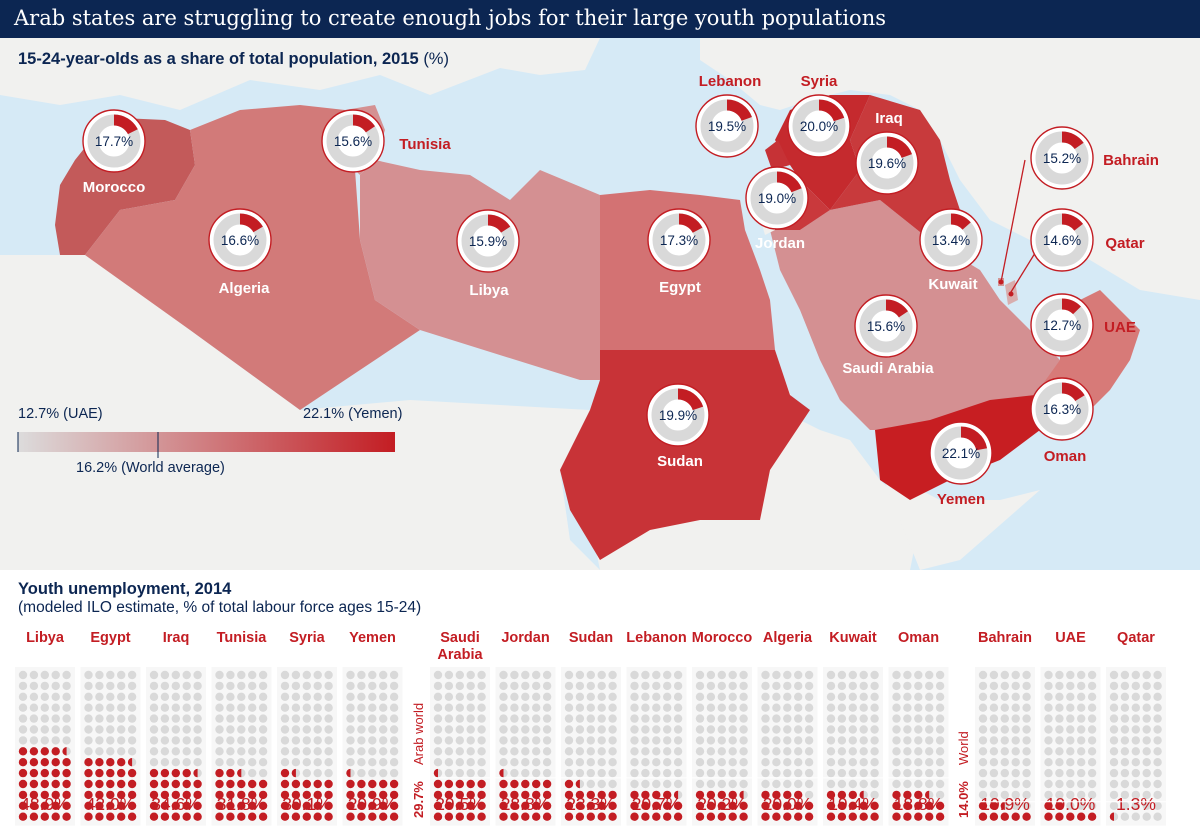 This screenshot has height=830, width=1200. I want to click on column-value-label: 48.9%, so click(45, 804).